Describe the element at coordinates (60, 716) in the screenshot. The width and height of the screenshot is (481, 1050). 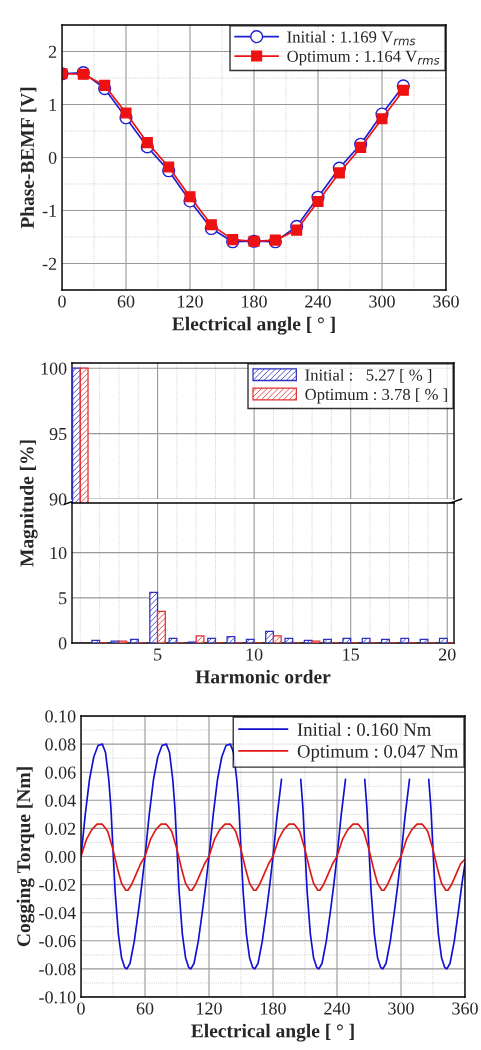
I see `y-tick-label: 0.10` at that location.